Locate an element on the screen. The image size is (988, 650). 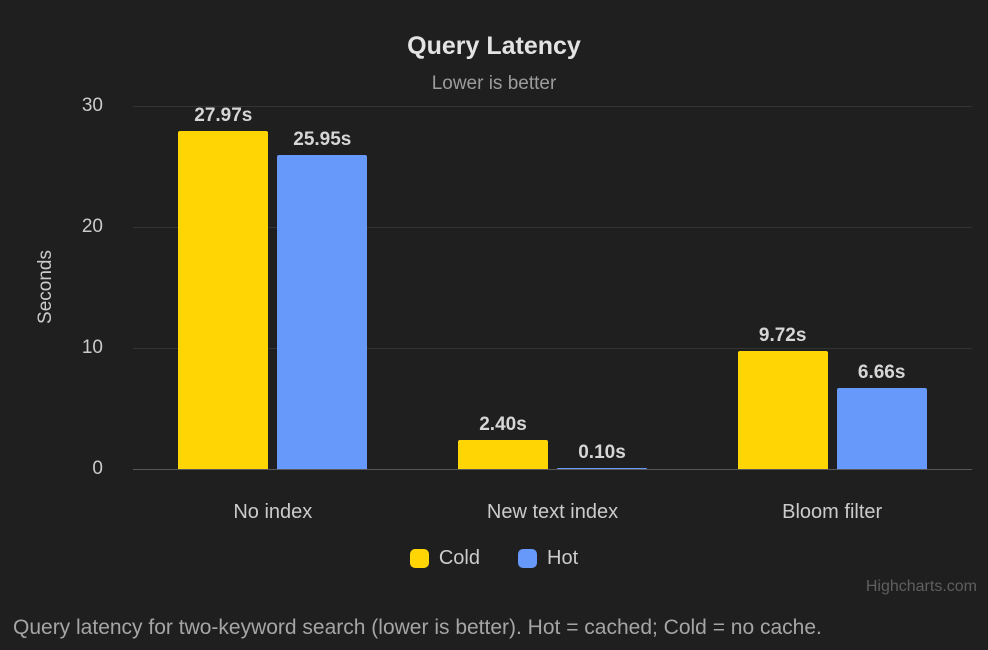
legend-label-cold: Cold is located at coordinates (459, 557).